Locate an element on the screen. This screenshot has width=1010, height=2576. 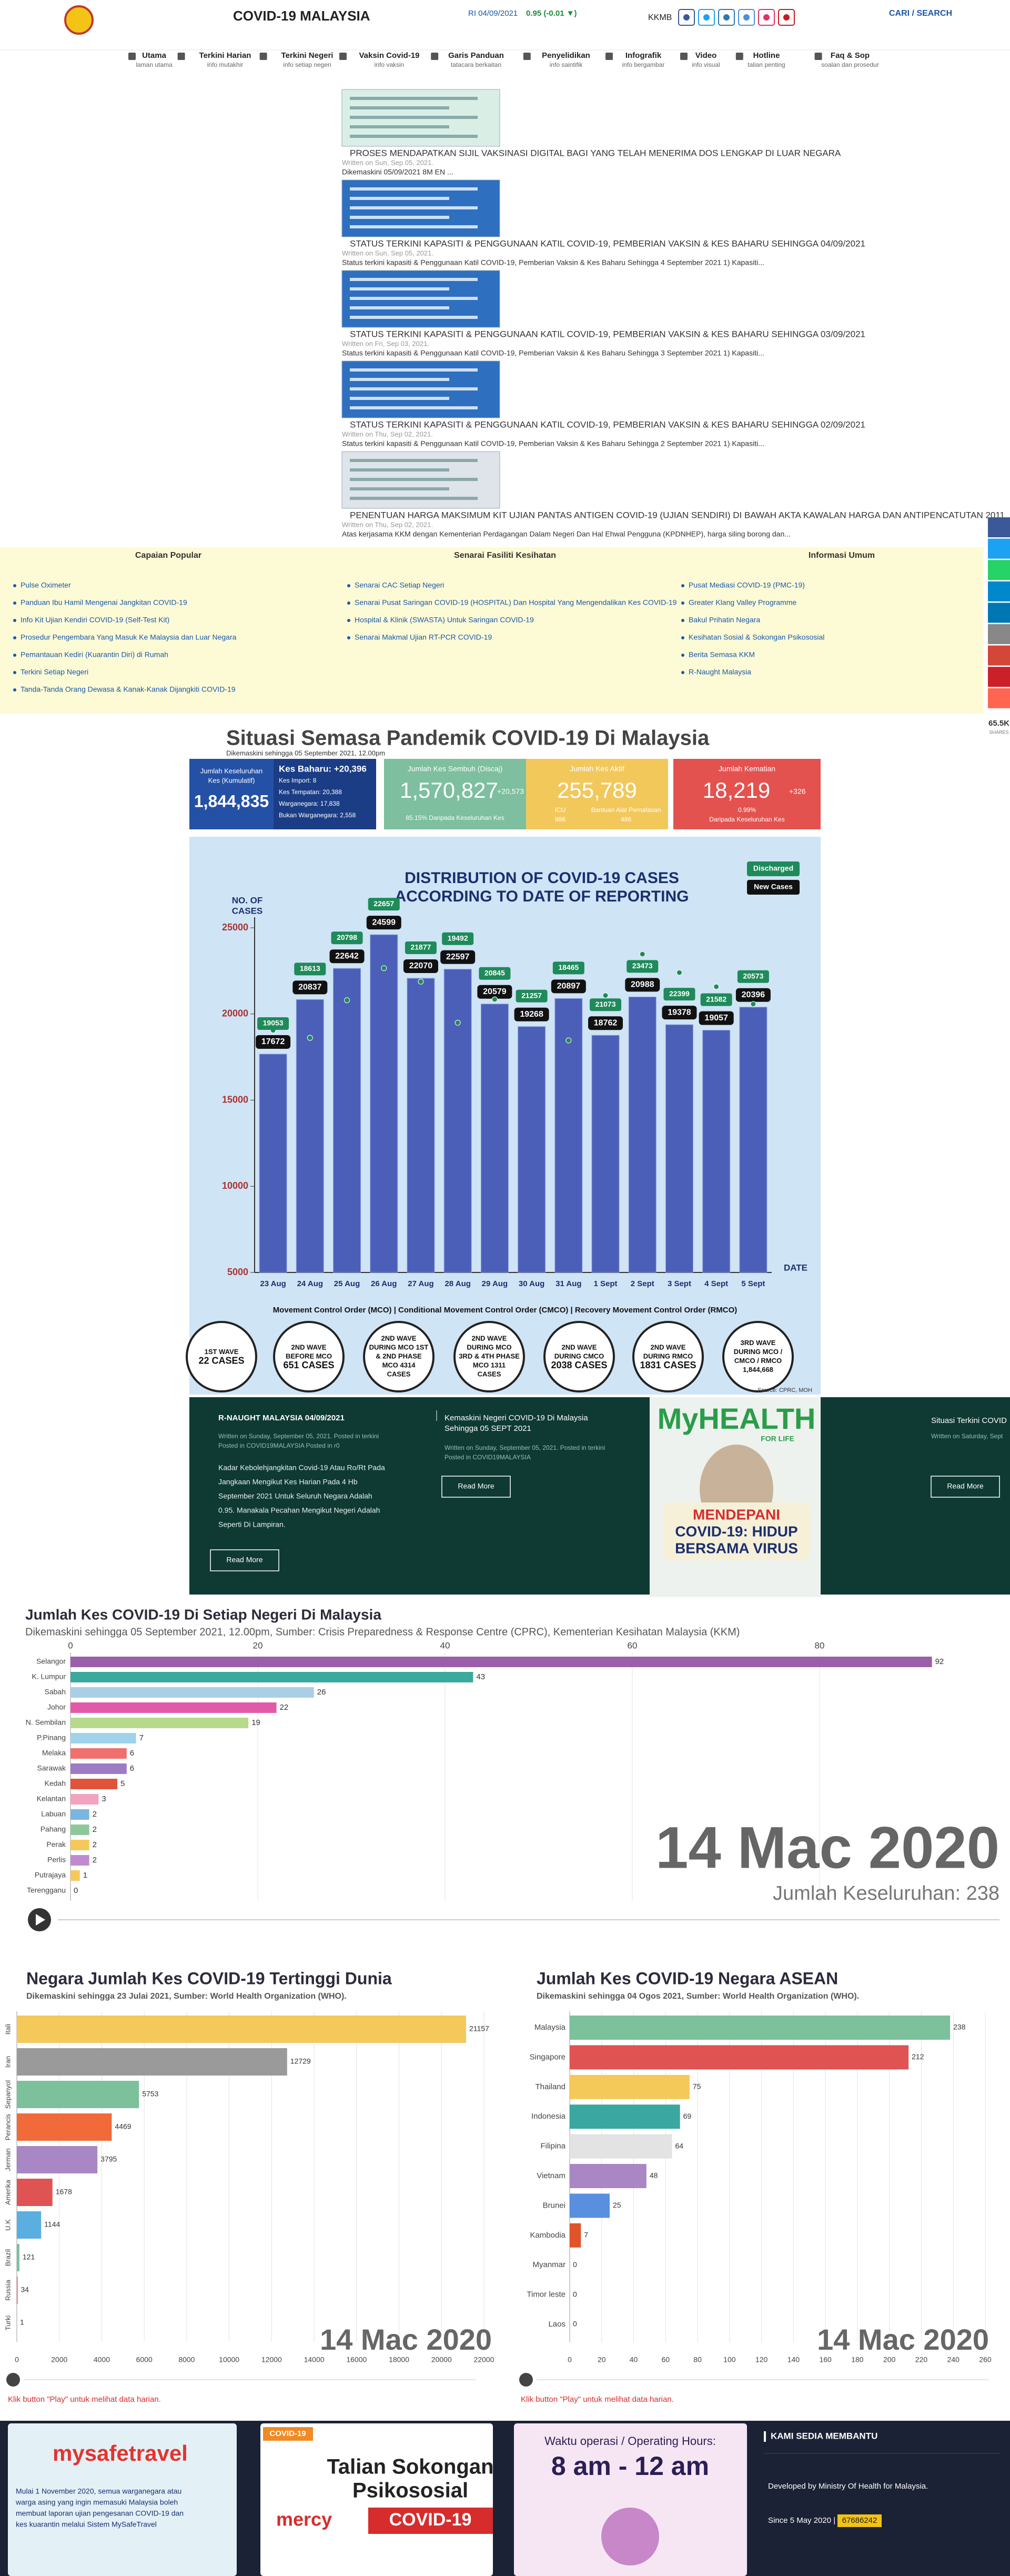
y-tick-label: Jerman is located at coordinates (8, 2160).